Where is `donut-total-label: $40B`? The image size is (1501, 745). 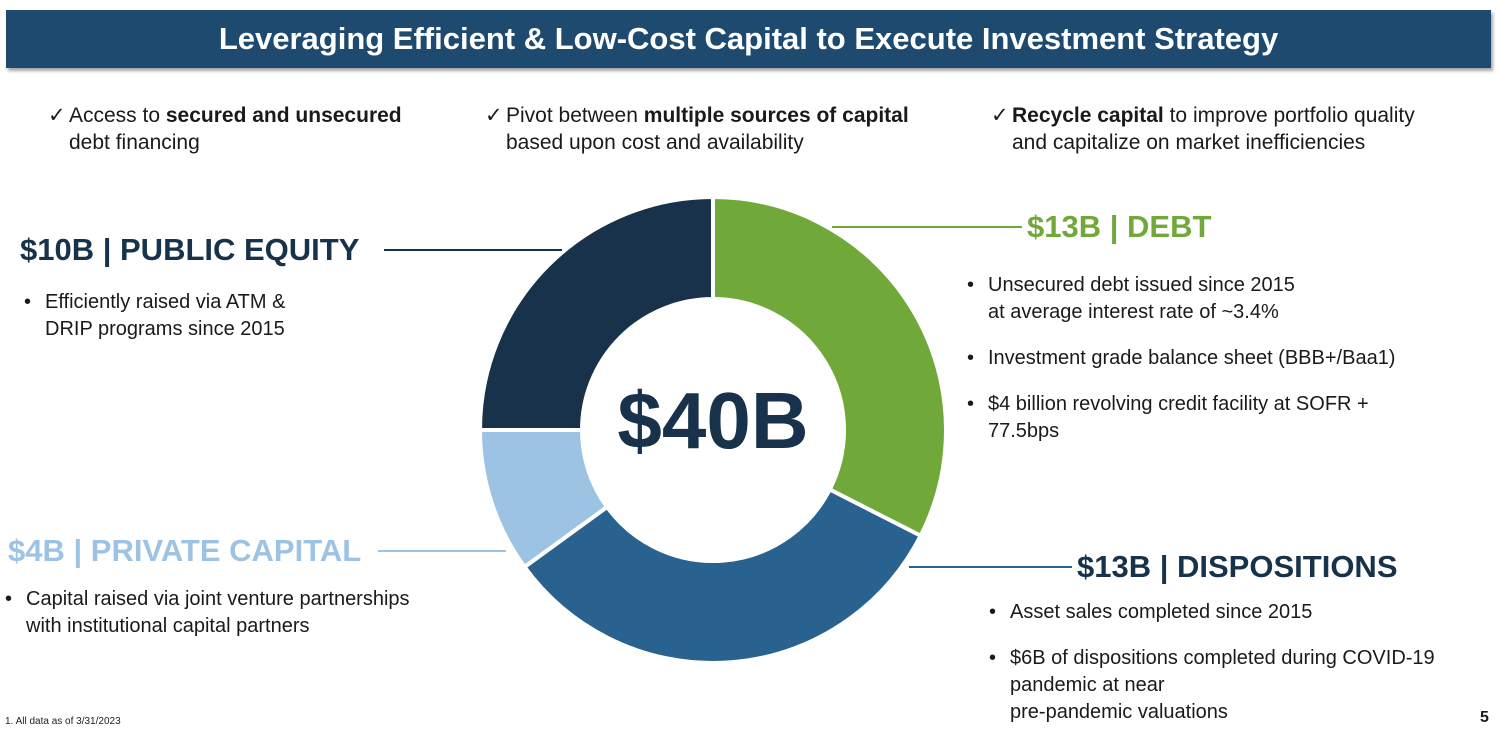
donut-total-label: $40B is located at coordinates (713, 420).